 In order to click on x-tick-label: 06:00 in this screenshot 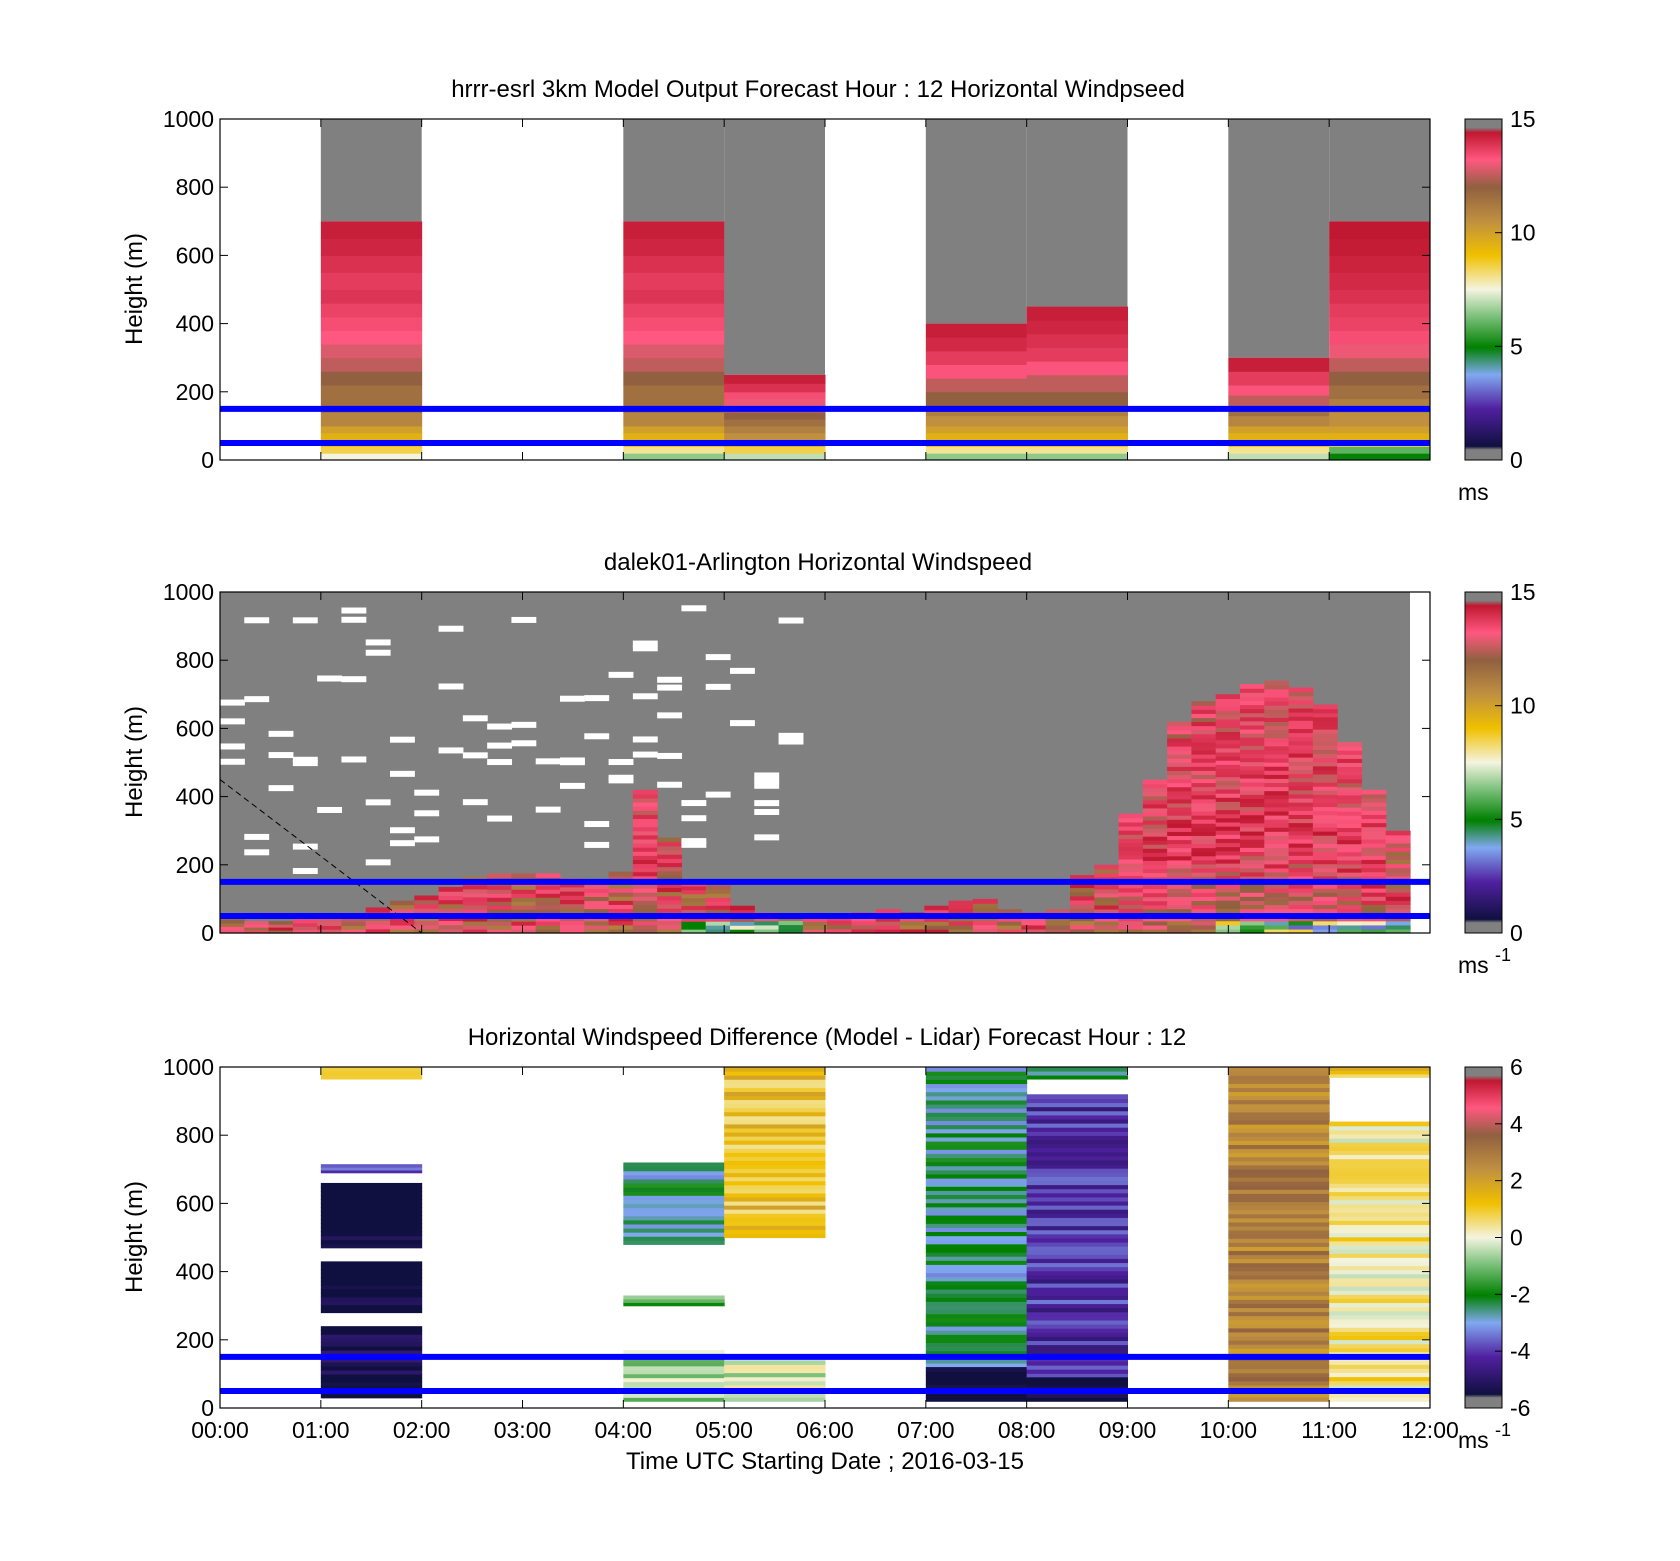, I will do `click(825, 1430)`.